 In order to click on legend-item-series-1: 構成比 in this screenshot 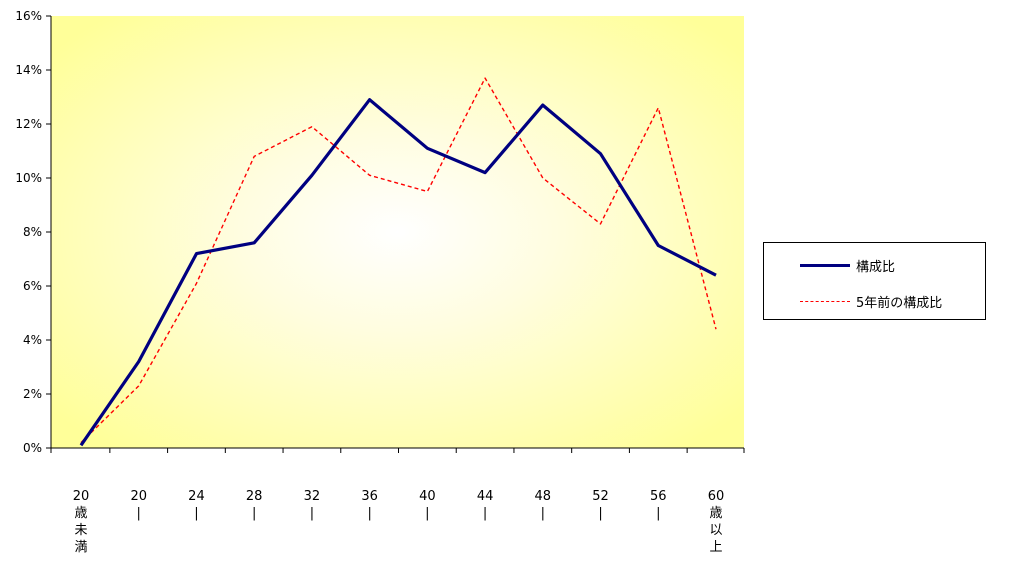, I will do `click(829, 265)`.